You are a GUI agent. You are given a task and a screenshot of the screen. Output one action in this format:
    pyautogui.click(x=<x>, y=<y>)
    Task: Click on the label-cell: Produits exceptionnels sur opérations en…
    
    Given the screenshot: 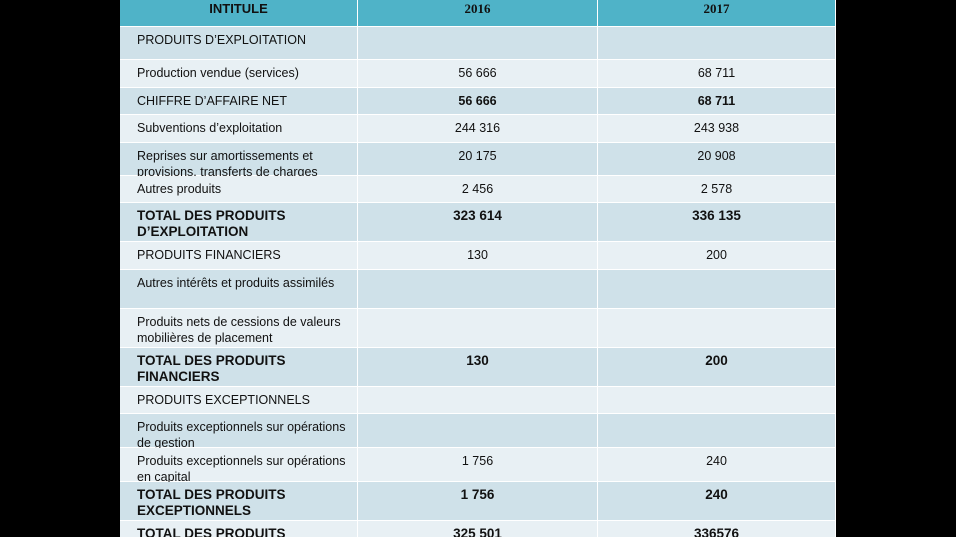 What is the action you would take?
    pyautogui.click(x=239, y=466)
    